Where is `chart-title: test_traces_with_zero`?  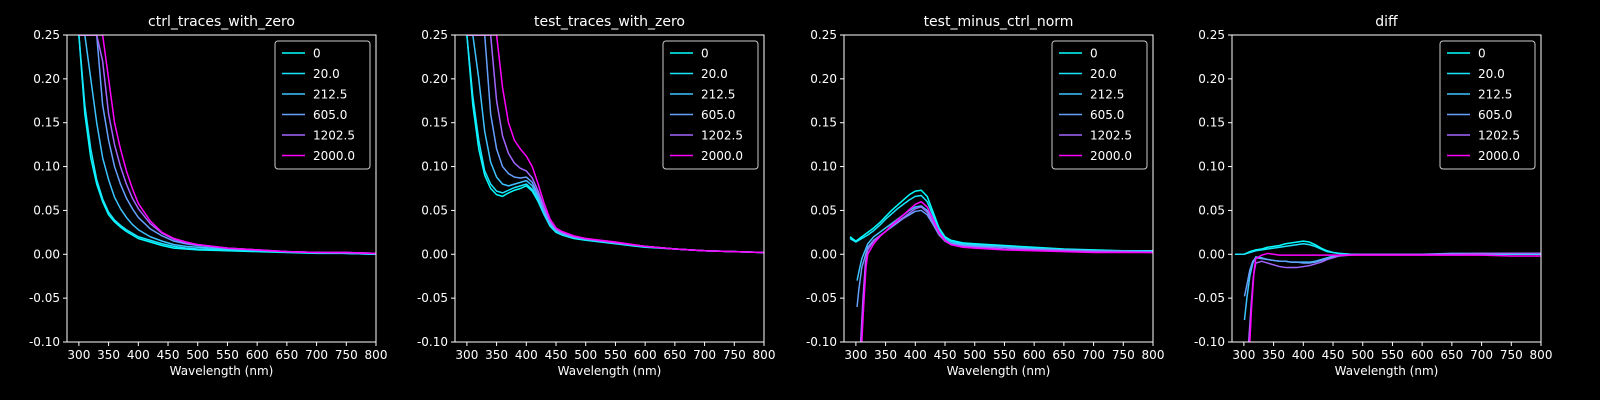 chart-title: test_traces_with_zero is located at coordinates (609, 22).